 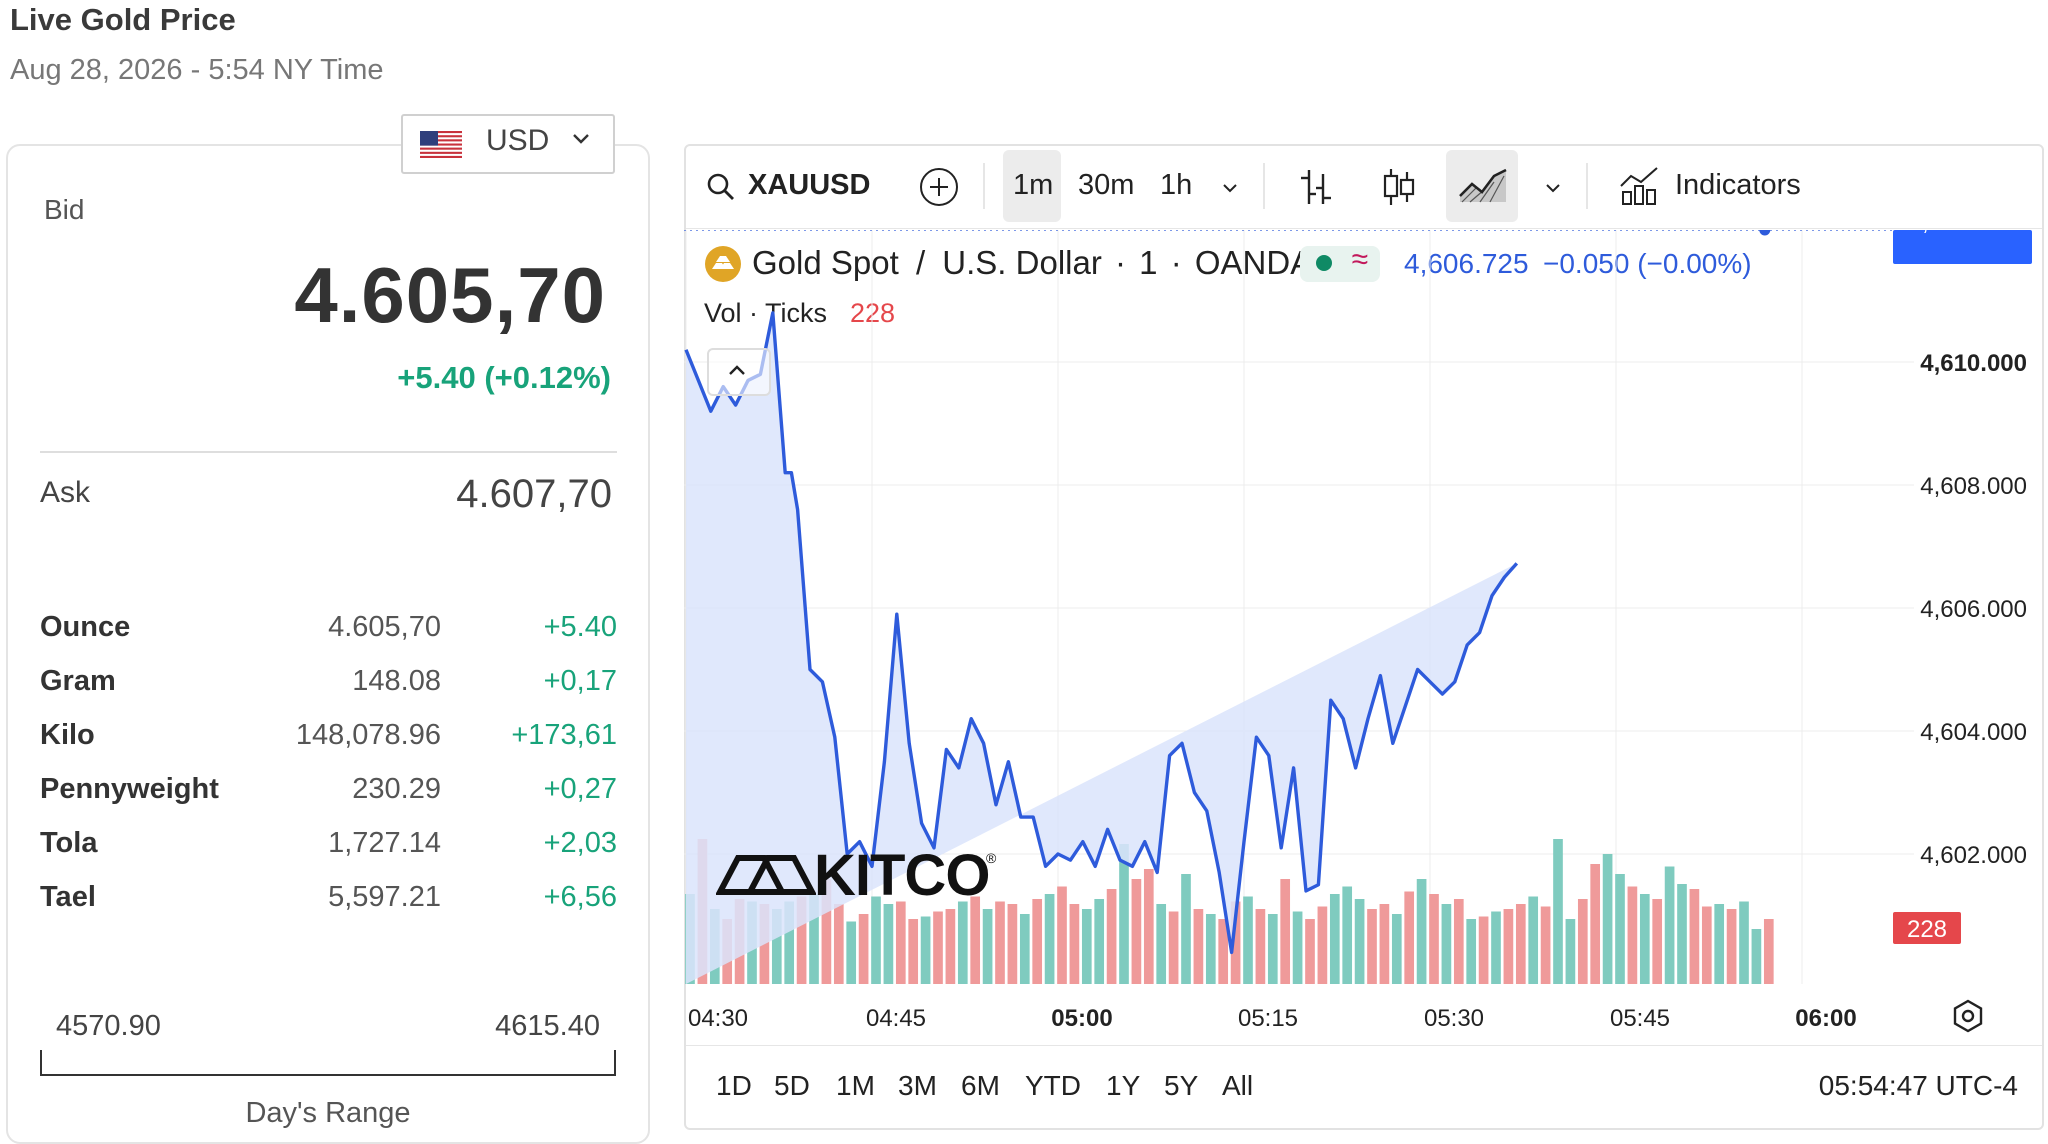 What do you see at coordinates (518, 140) in the screenshot?
I see `currency-label: USD` at bounding box center [518, 140].